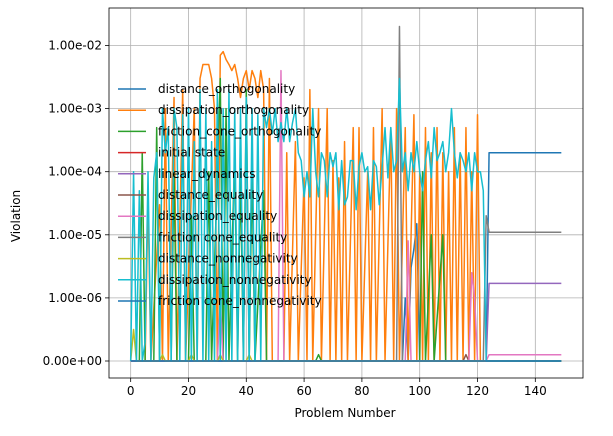  I want to click on legend-label: dissipation_nonnegativity, so click(235, 280).